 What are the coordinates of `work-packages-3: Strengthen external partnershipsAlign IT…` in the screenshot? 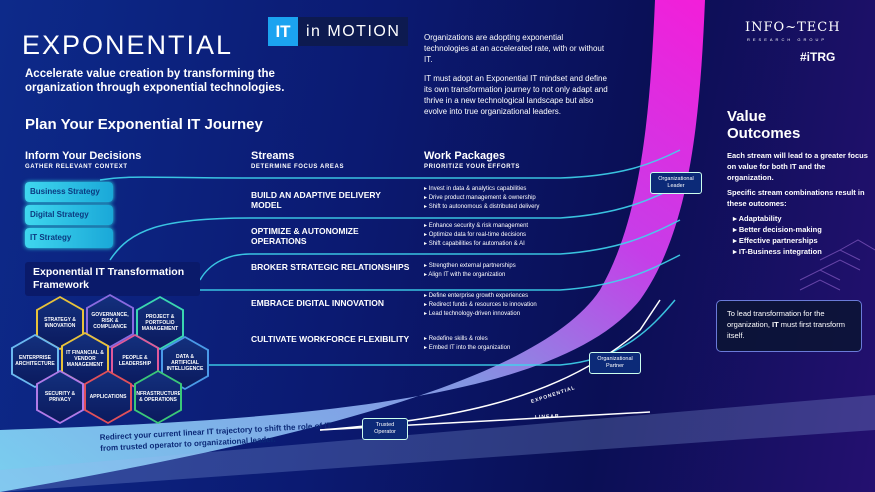 It's located at (470, 271).